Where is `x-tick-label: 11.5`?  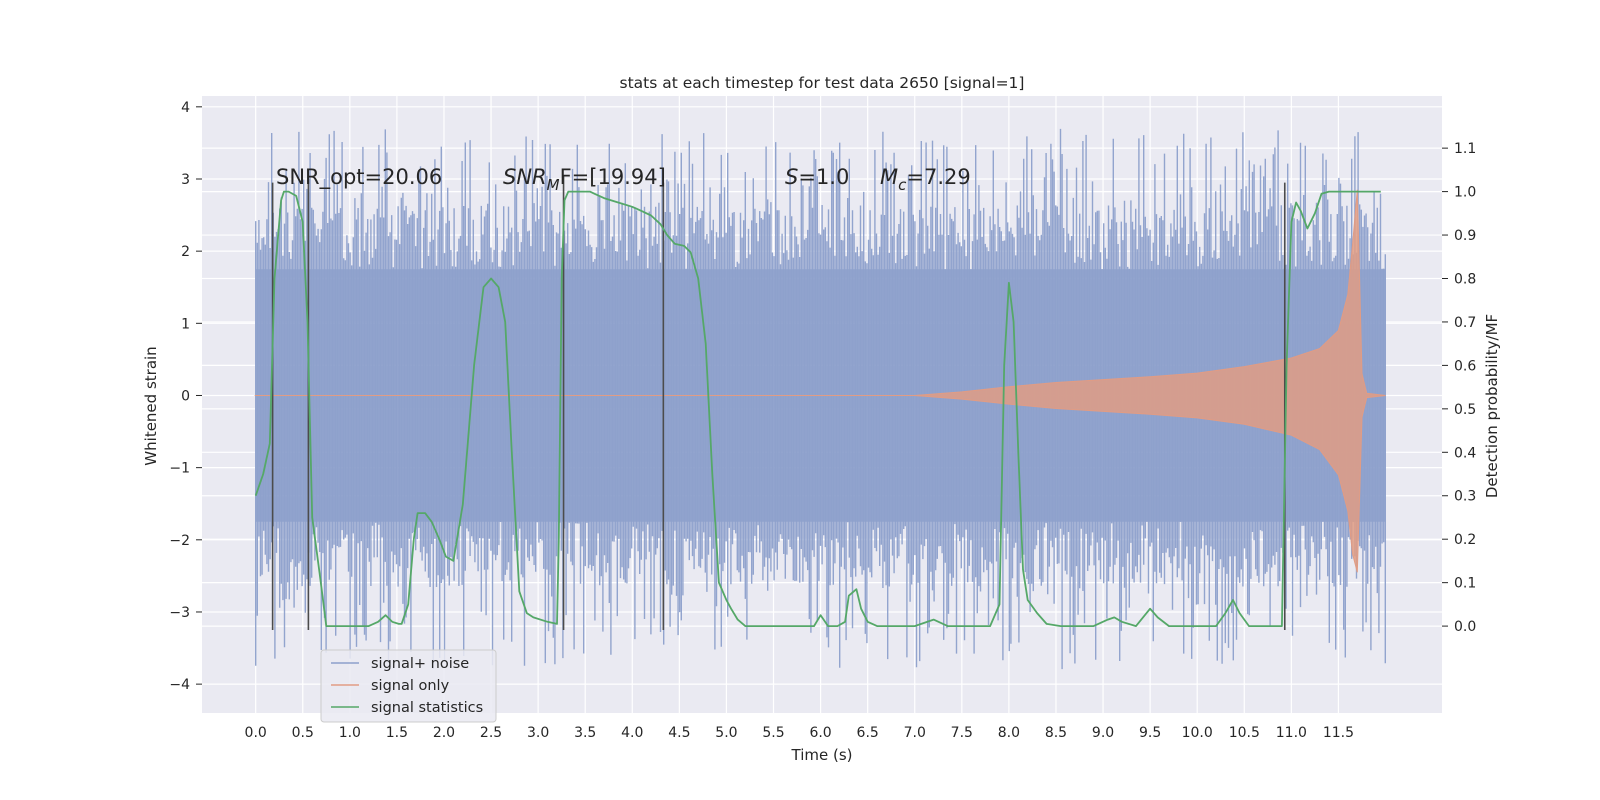
x-tick-label: 11.5 is located at coordinates (1338, 733).